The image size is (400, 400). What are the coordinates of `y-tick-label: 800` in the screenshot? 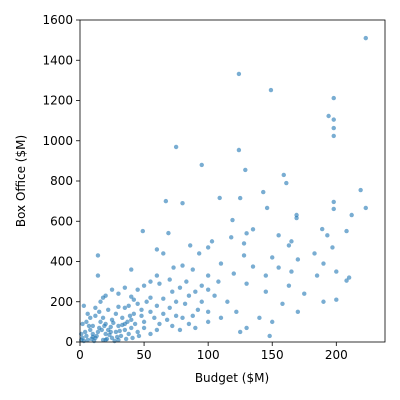 It's located at (61, 181).